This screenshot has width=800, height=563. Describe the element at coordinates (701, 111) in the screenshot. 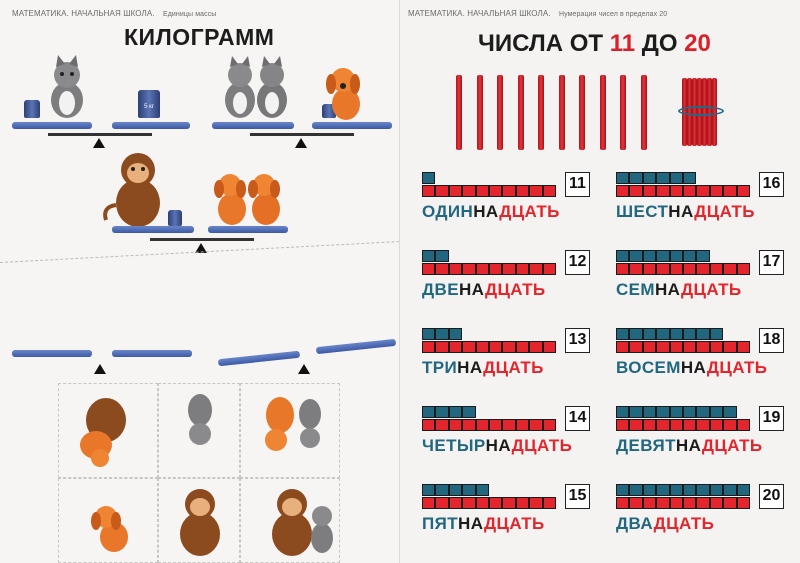

I see `bundle-tie-icon` at that location.